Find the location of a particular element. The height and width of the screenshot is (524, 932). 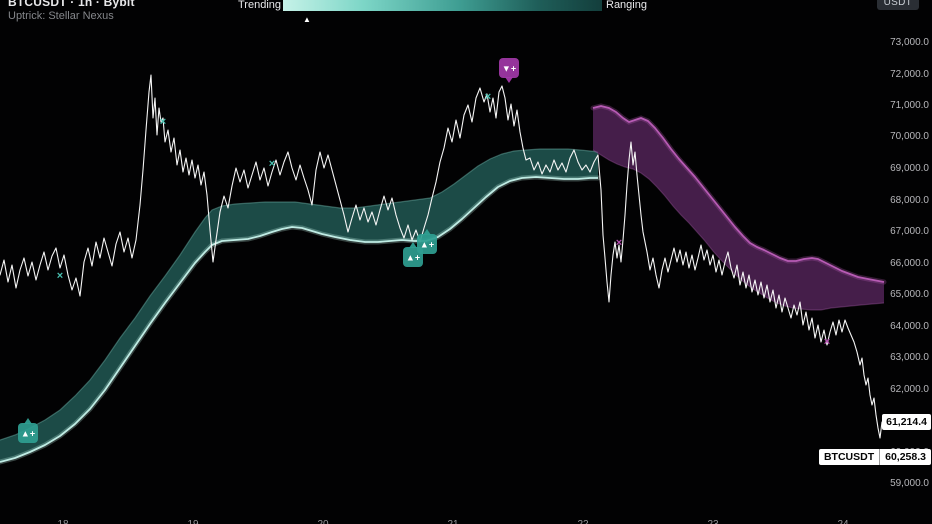

price-tick-label: 63,000.0 is located at coordinates (909, 357).